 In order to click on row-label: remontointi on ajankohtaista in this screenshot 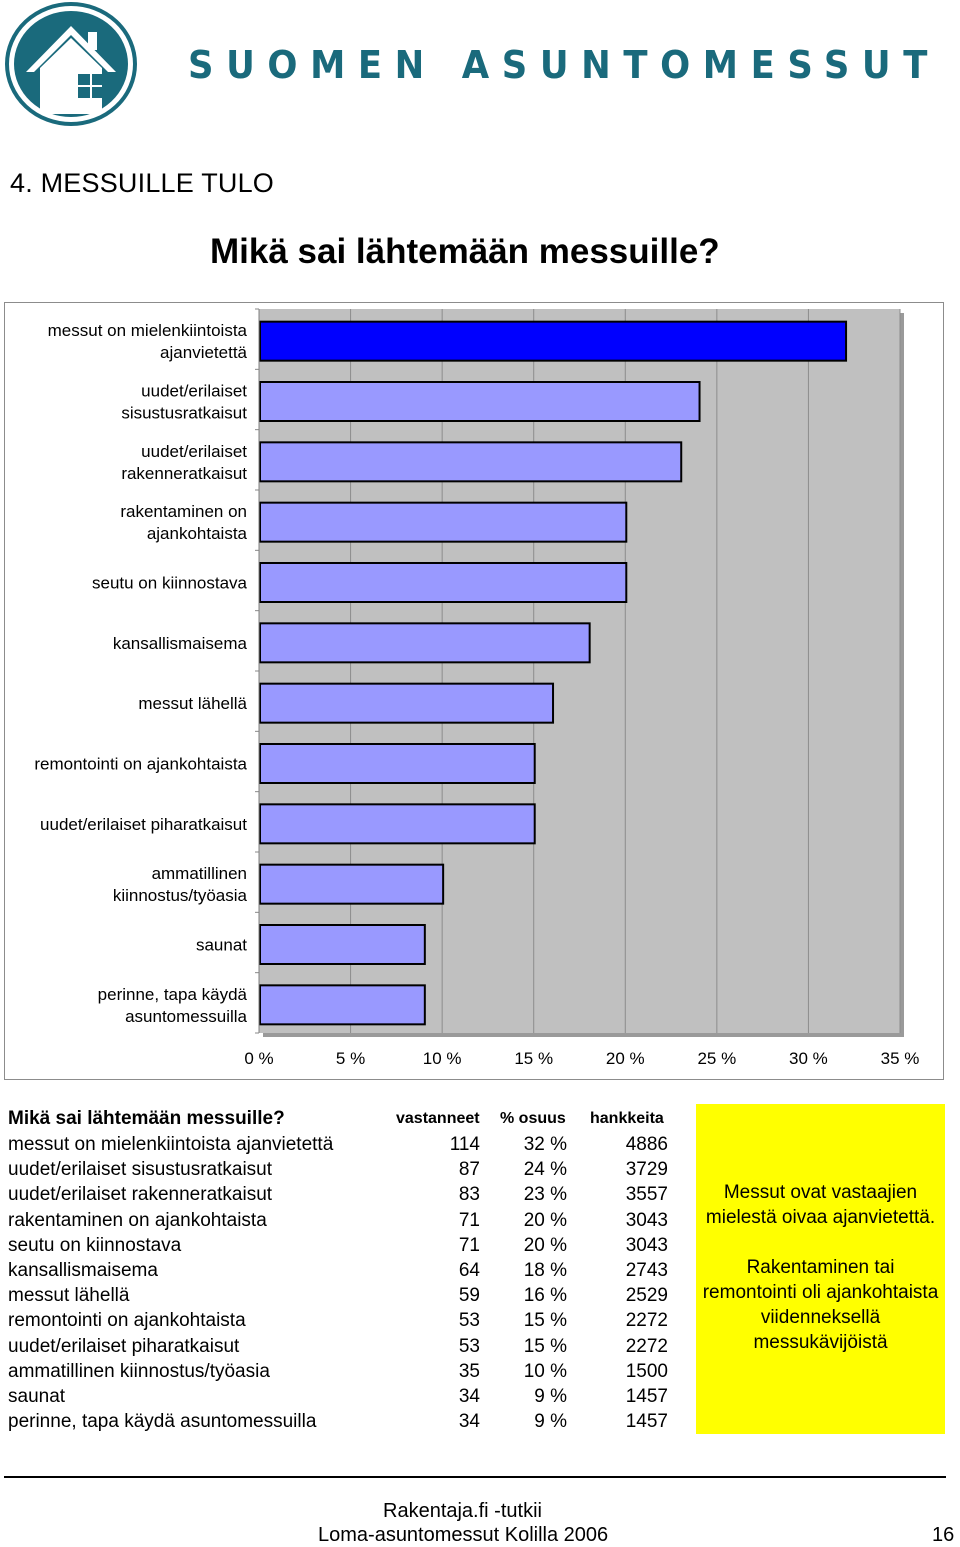, I will do `click(127, 1321)`.